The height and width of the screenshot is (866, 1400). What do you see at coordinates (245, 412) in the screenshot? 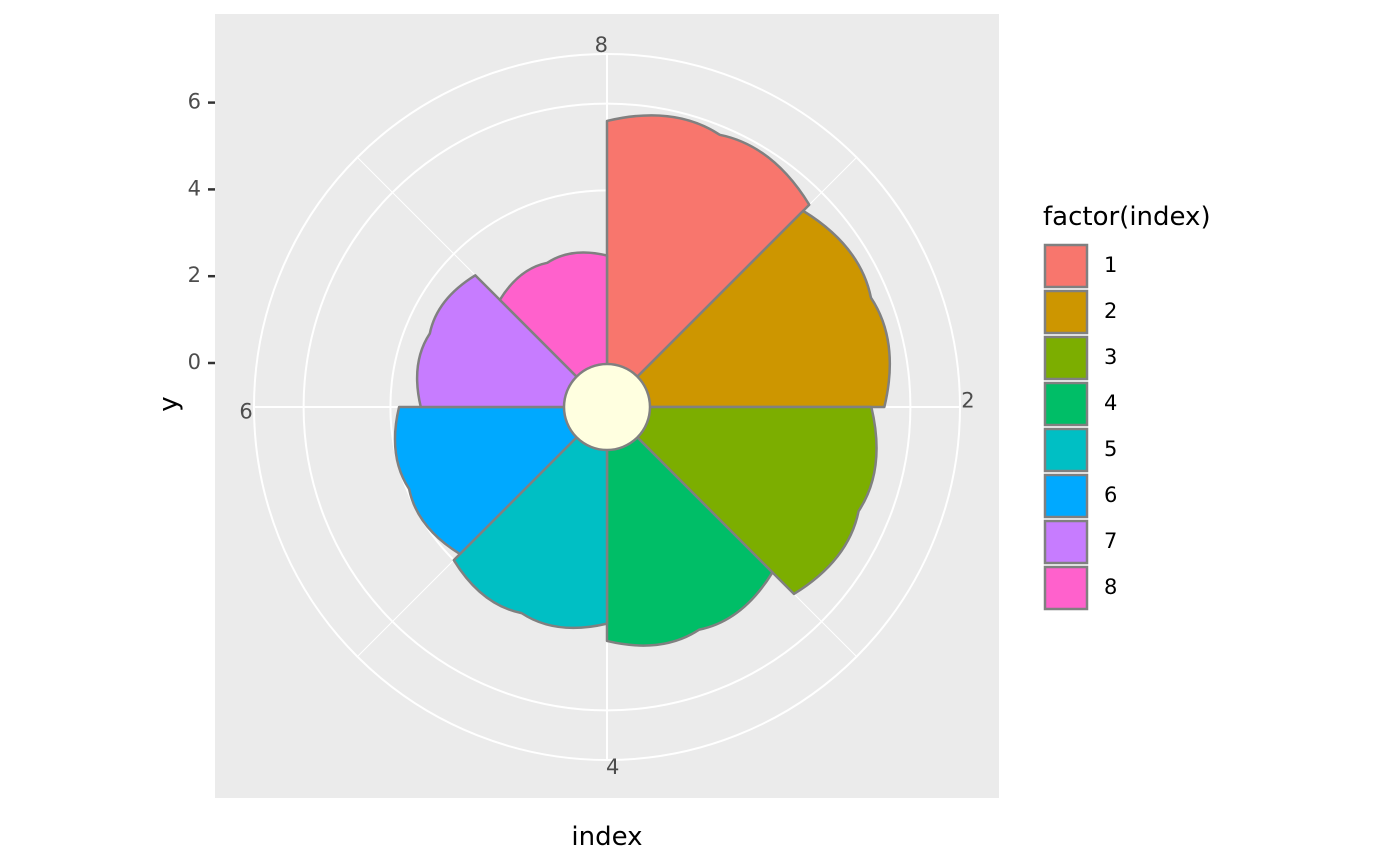
I see `angle-tick-label-6: 6` at bounding box center [245, 412].